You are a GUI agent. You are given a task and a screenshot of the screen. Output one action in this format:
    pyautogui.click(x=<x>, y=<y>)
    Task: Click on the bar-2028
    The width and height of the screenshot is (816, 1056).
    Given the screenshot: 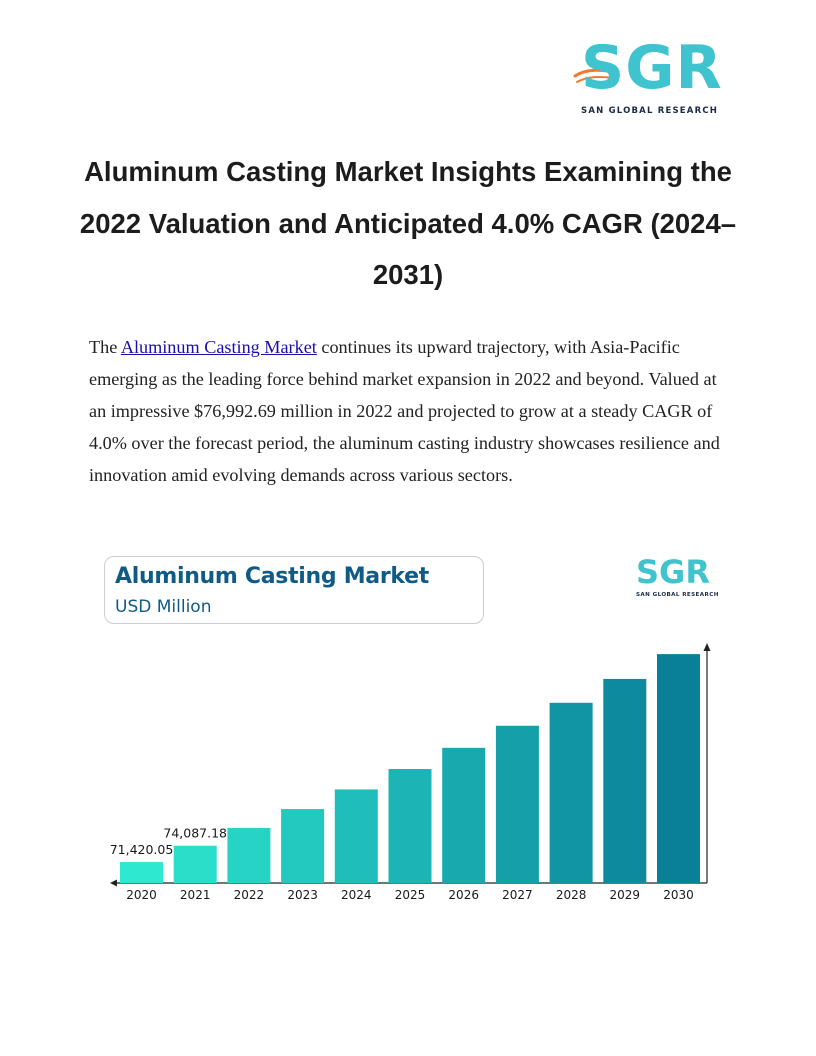 What is the action you would take?
    pyautogui.click(x=571, y=792)
    